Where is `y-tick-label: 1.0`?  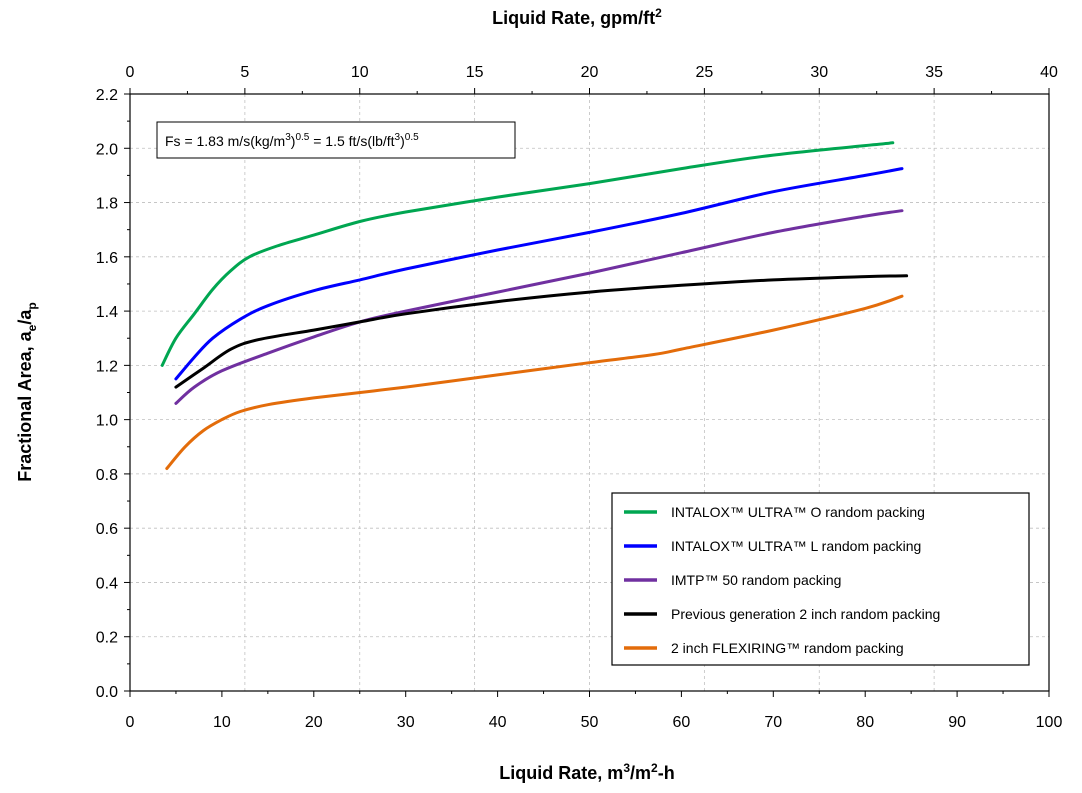 y-tick-label: 1.0 is located at coordinates (107, 421).